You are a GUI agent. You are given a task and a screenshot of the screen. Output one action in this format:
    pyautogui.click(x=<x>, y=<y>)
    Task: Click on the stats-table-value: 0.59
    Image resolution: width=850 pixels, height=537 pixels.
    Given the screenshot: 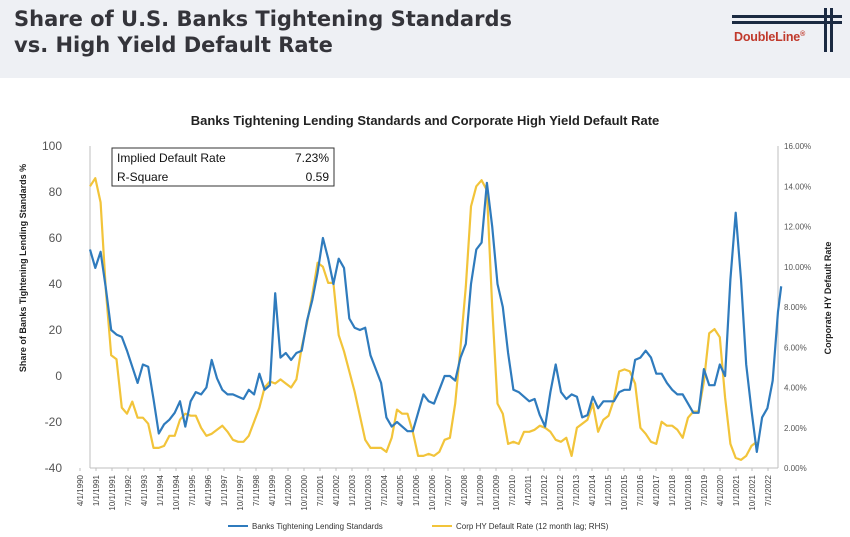 What is the action you would take?
    pyautogui.click(x=318, y=177)
    